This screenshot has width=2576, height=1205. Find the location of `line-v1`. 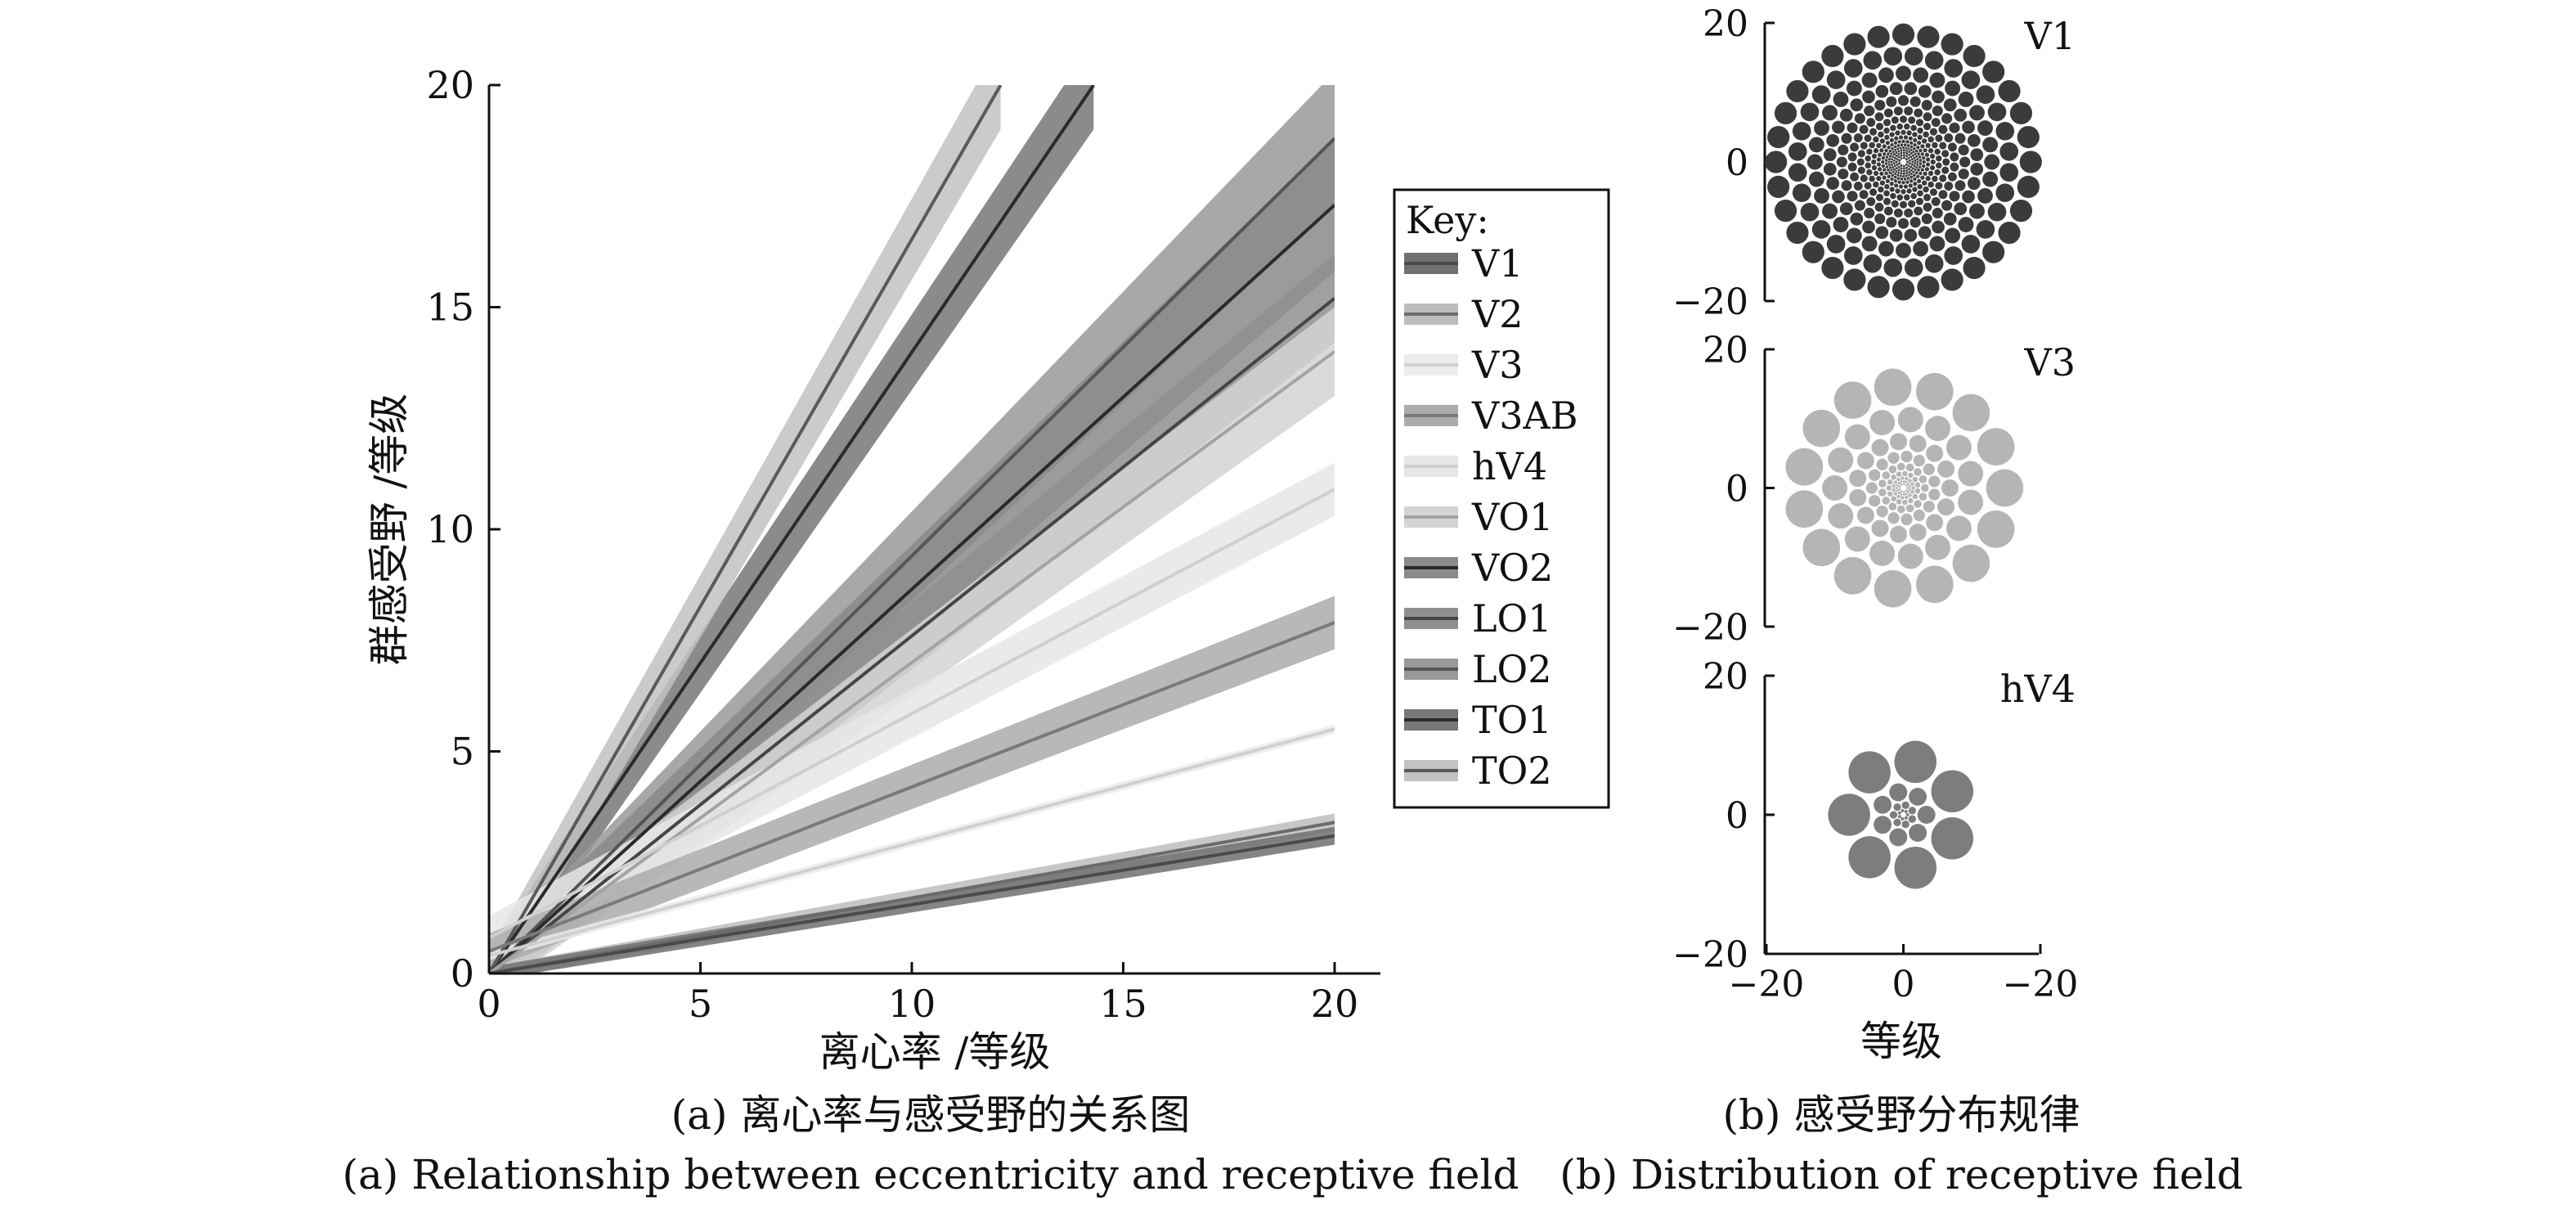

line-v1 is located at coordinates (912, 904).